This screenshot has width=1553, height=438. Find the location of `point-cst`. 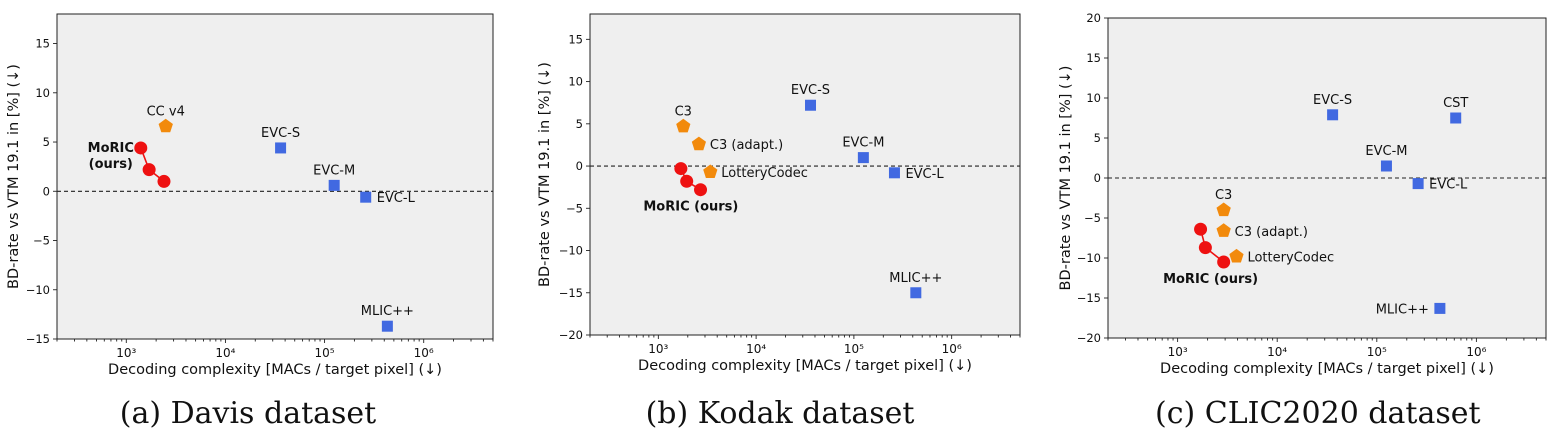

point-cst is located at coordinates (1456, 118).